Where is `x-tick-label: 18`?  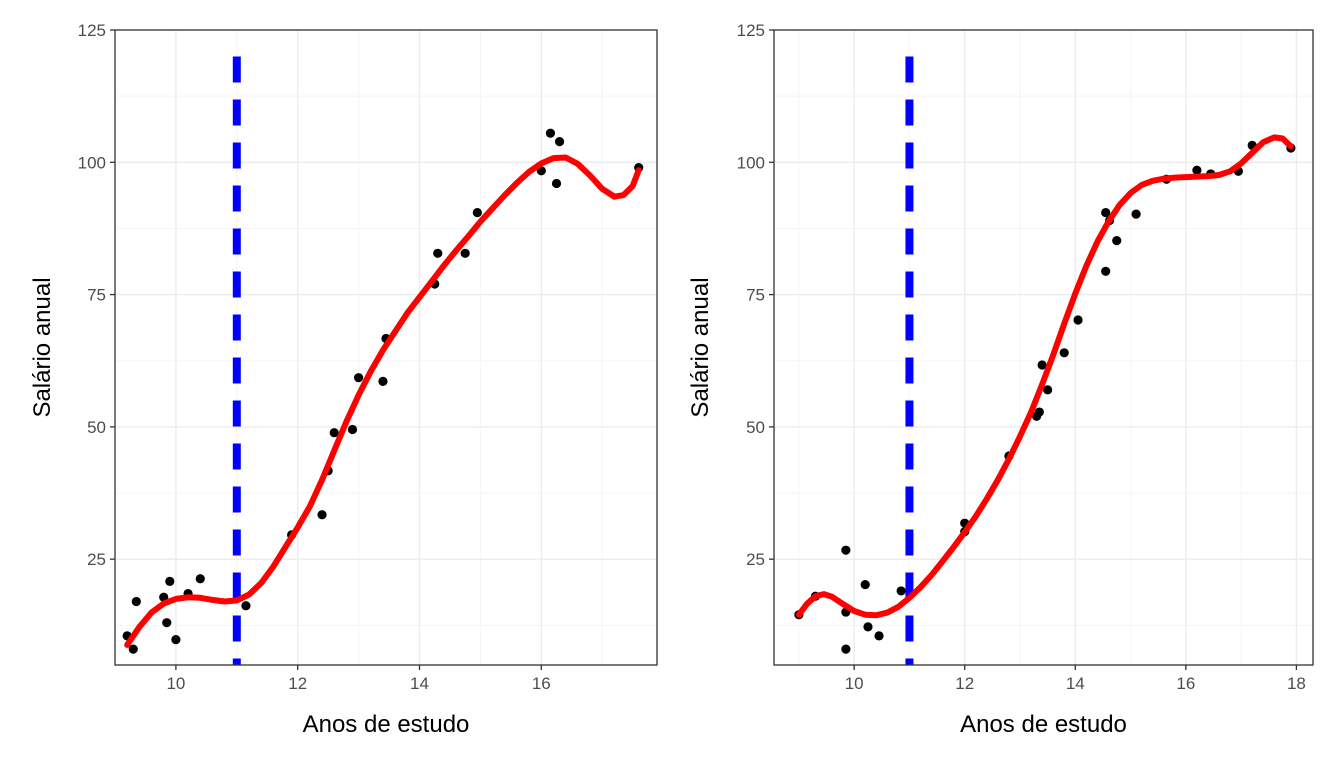
x-tick-label: 18 is located at coordinates (1296, 683).